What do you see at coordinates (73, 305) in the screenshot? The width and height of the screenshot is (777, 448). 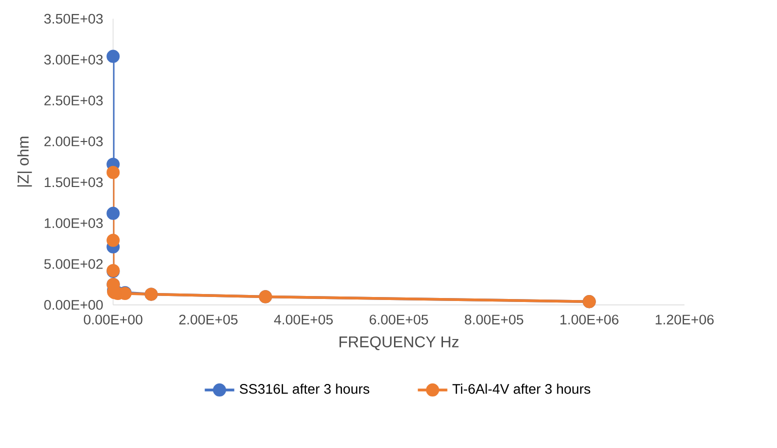 I see `y-tick-label: 0.00E+00` at bounding box center [73, 305].